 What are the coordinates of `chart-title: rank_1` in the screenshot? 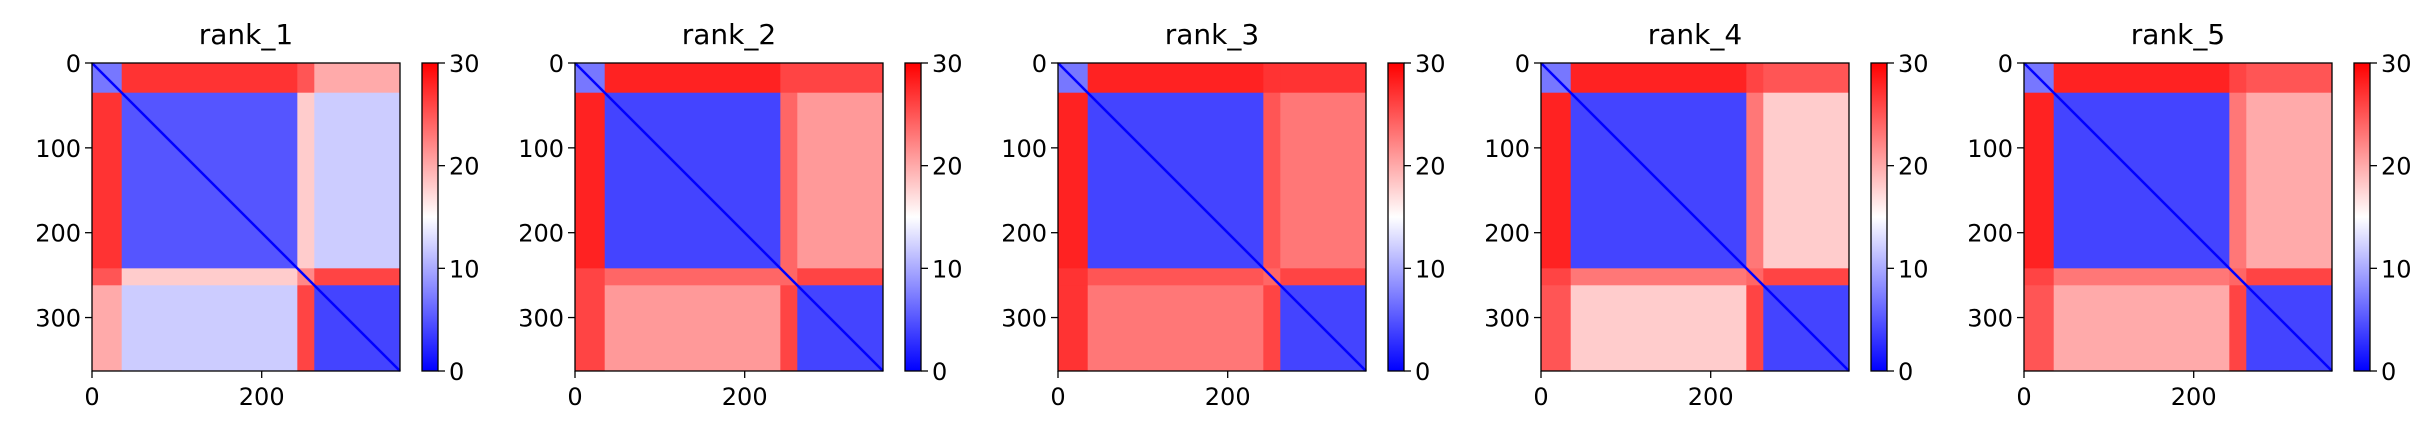 It's located at (246, 34).